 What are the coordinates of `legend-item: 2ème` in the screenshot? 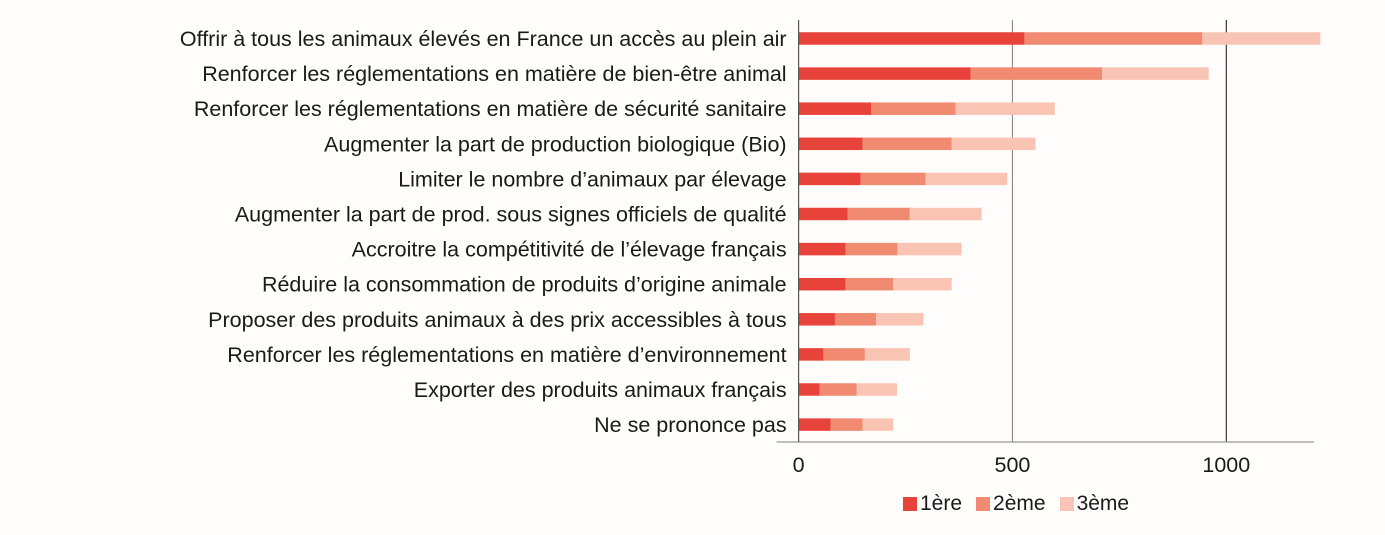 It's located at (1011, 504).